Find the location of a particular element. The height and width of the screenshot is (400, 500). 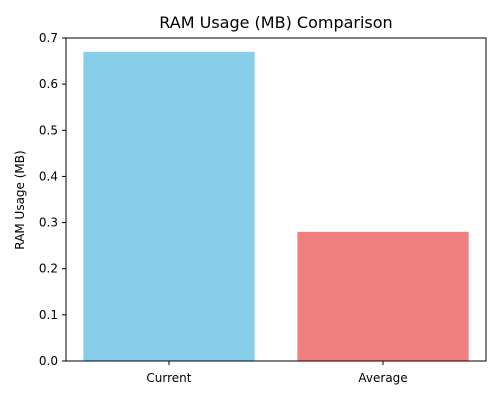

y-axis-ticks: 0.0 0.1 0.2 0.3 0.4 0.5 0.6 0.7 is located at coordinates (52, 199).